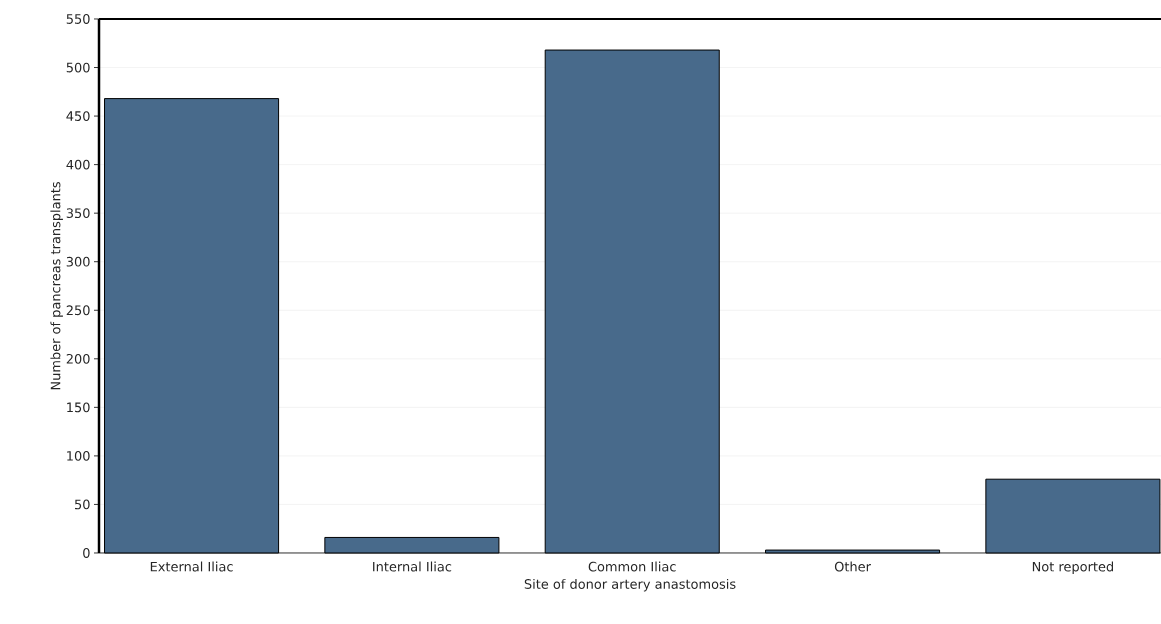 This screenshot has height=624, width=1161. Describe the element at coordinates (78, 164) in the screenshot. I see `y-tick-label: 400` at that location.